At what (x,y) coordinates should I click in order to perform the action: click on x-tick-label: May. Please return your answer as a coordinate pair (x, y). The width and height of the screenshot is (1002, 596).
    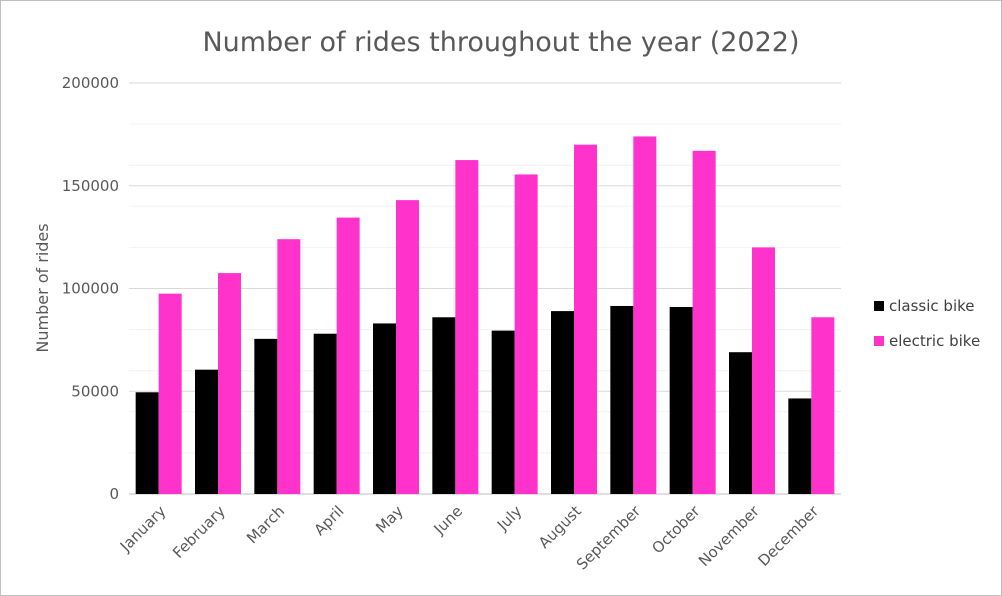
    Looking at the image, I should click on (389, 519).